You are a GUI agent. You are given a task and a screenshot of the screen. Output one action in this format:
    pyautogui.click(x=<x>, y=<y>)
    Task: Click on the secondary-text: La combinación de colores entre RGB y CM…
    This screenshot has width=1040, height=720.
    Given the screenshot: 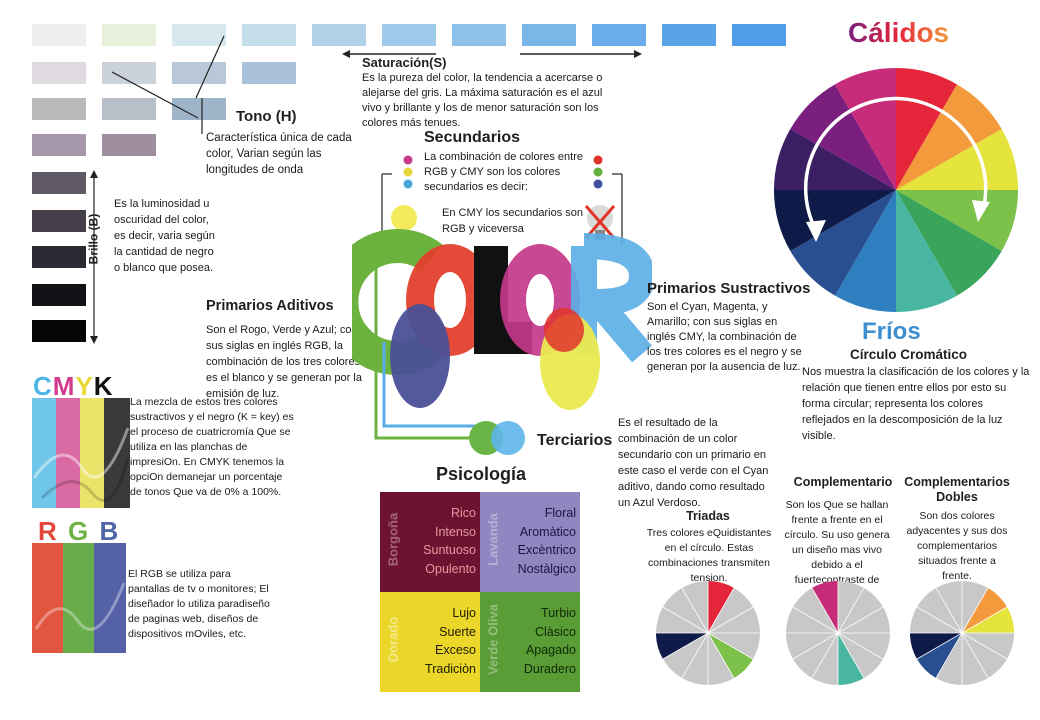 What is the action you would take?
    pyautogui.click(x=503, y=172)
    